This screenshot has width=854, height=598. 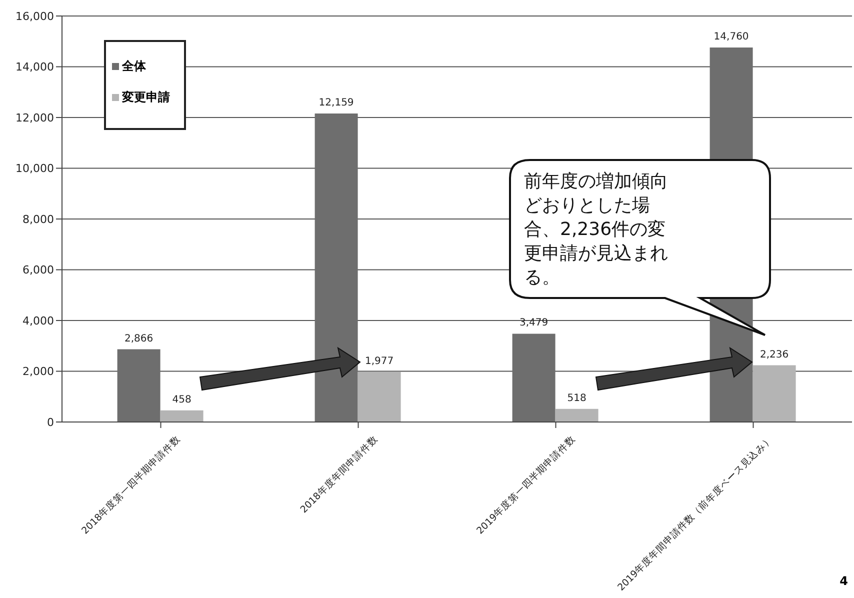 What do you see at coordinates (35, 16) in the screenshot?
I see `y-tick-label: 16,000` at bounding box center [35, 16].